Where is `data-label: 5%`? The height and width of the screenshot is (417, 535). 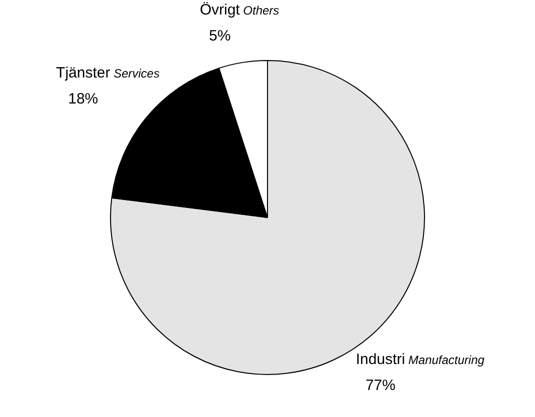 data-label: 5% is located at coordinates (219, 36).